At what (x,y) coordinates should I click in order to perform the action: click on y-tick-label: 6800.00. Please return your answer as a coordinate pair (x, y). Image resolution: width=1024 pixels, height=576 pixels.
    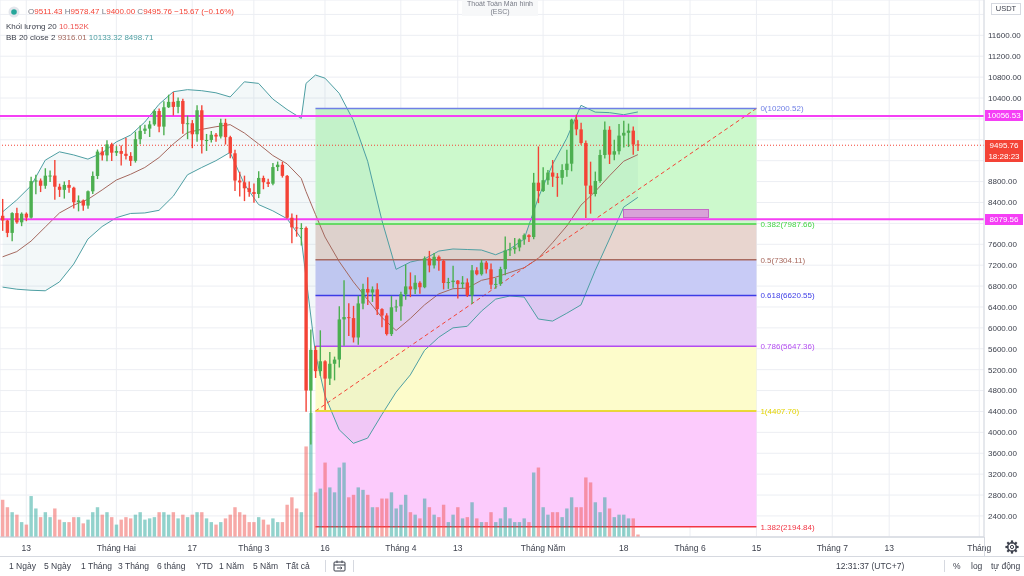
    Looking at the image, I should click on (1003, 286).